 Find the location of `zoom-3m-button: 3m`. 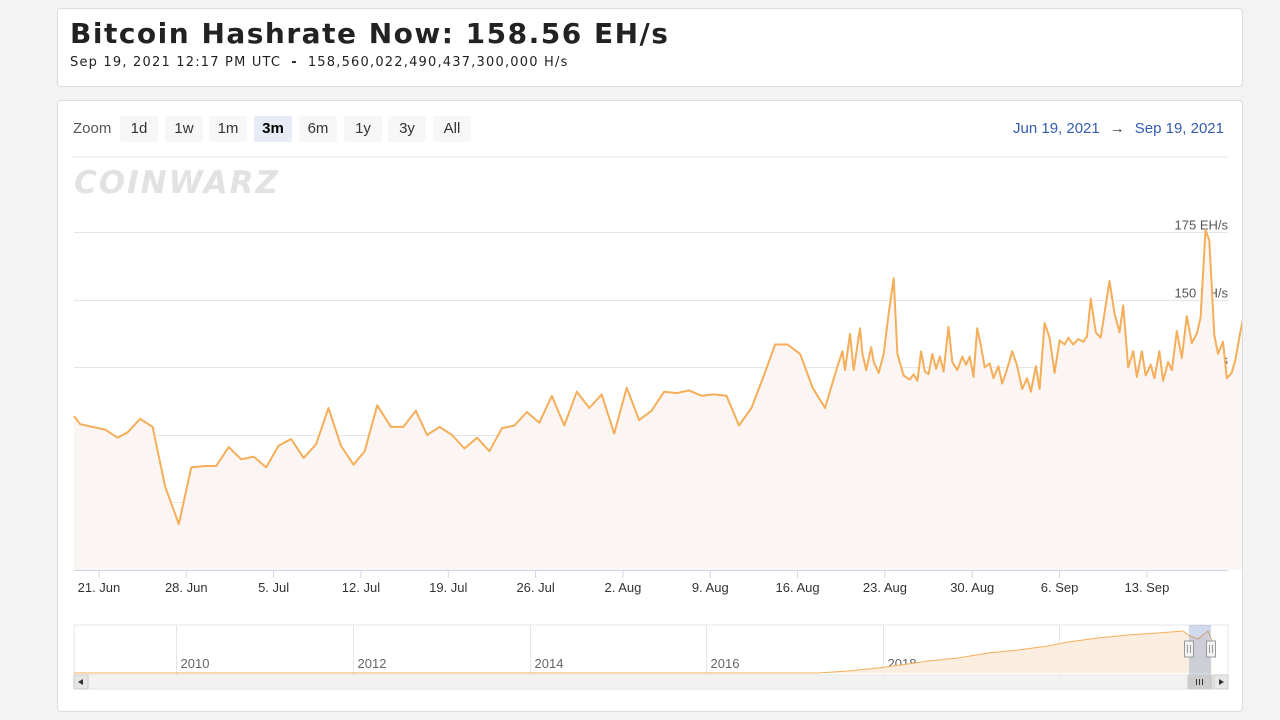

zoom-3m-button: 3m is located at coordinates (273, 129).